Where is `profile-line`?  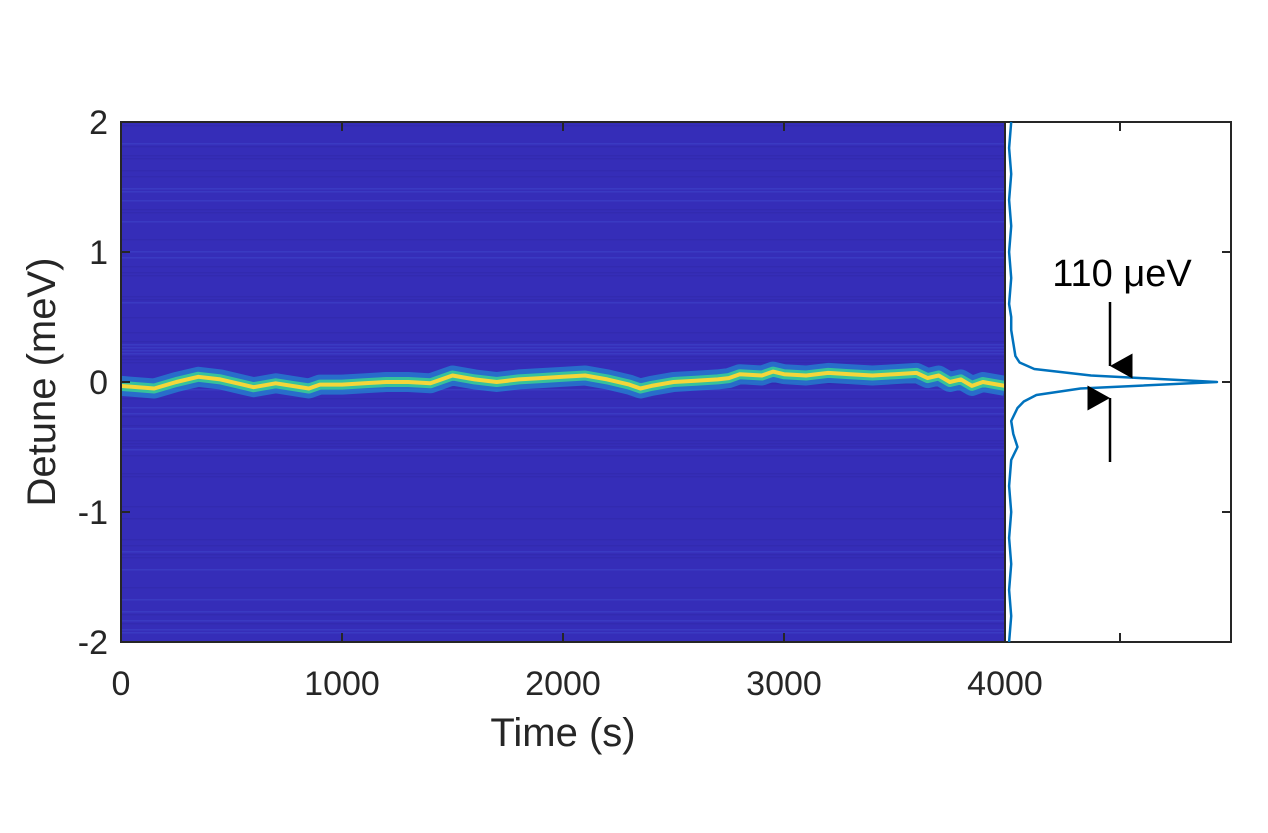
profile-line is located at coordinates (1113, 382).